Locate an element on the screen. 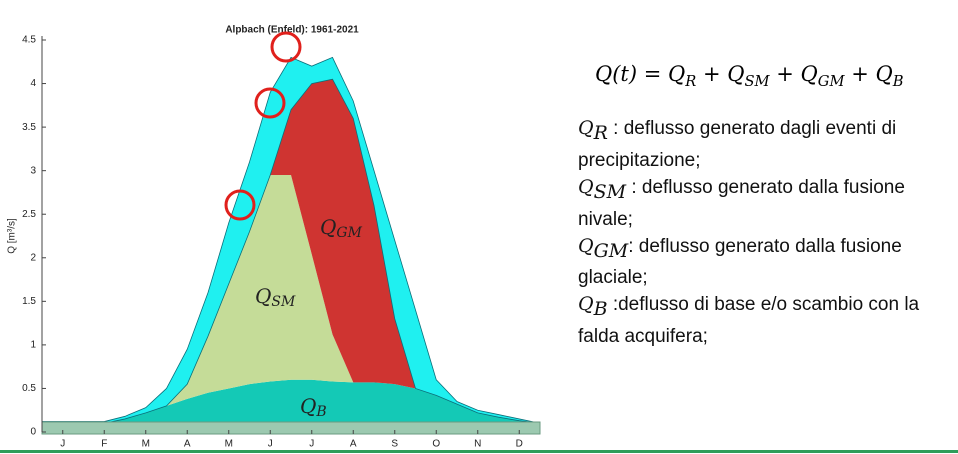 This screenshot has height=454, width=958. formula-sub: R is located at coordinates (691, 82).